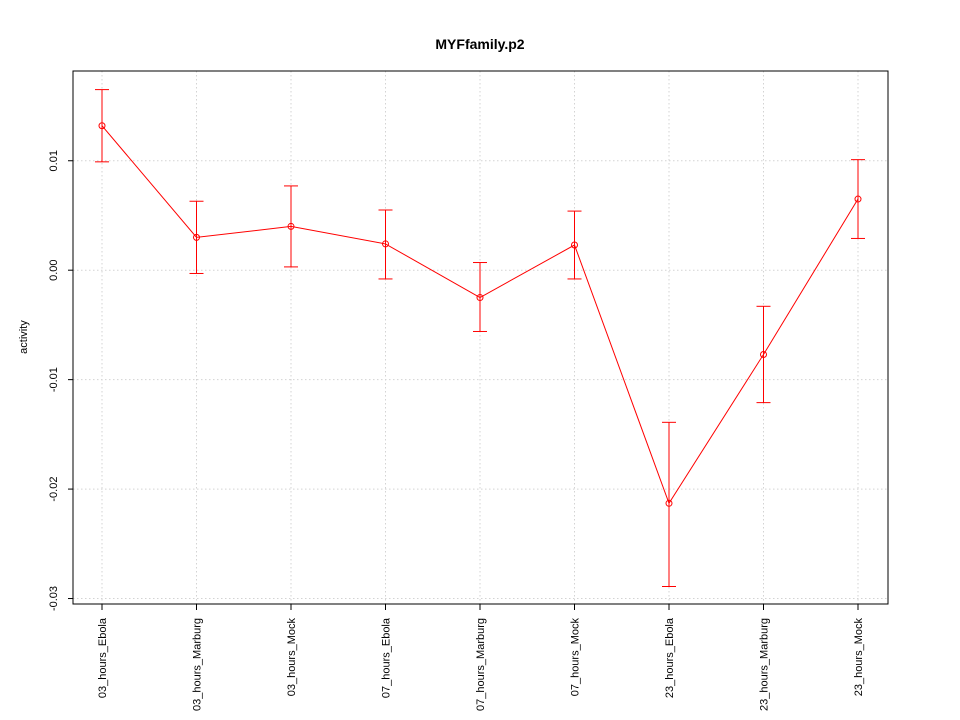 Image resolution: width=960 pixels, height=720 pixels. Describe the element at coordinates (576, 657) in the screenshot. I see `x-tick-label: 07_hours_Mock` at that location.